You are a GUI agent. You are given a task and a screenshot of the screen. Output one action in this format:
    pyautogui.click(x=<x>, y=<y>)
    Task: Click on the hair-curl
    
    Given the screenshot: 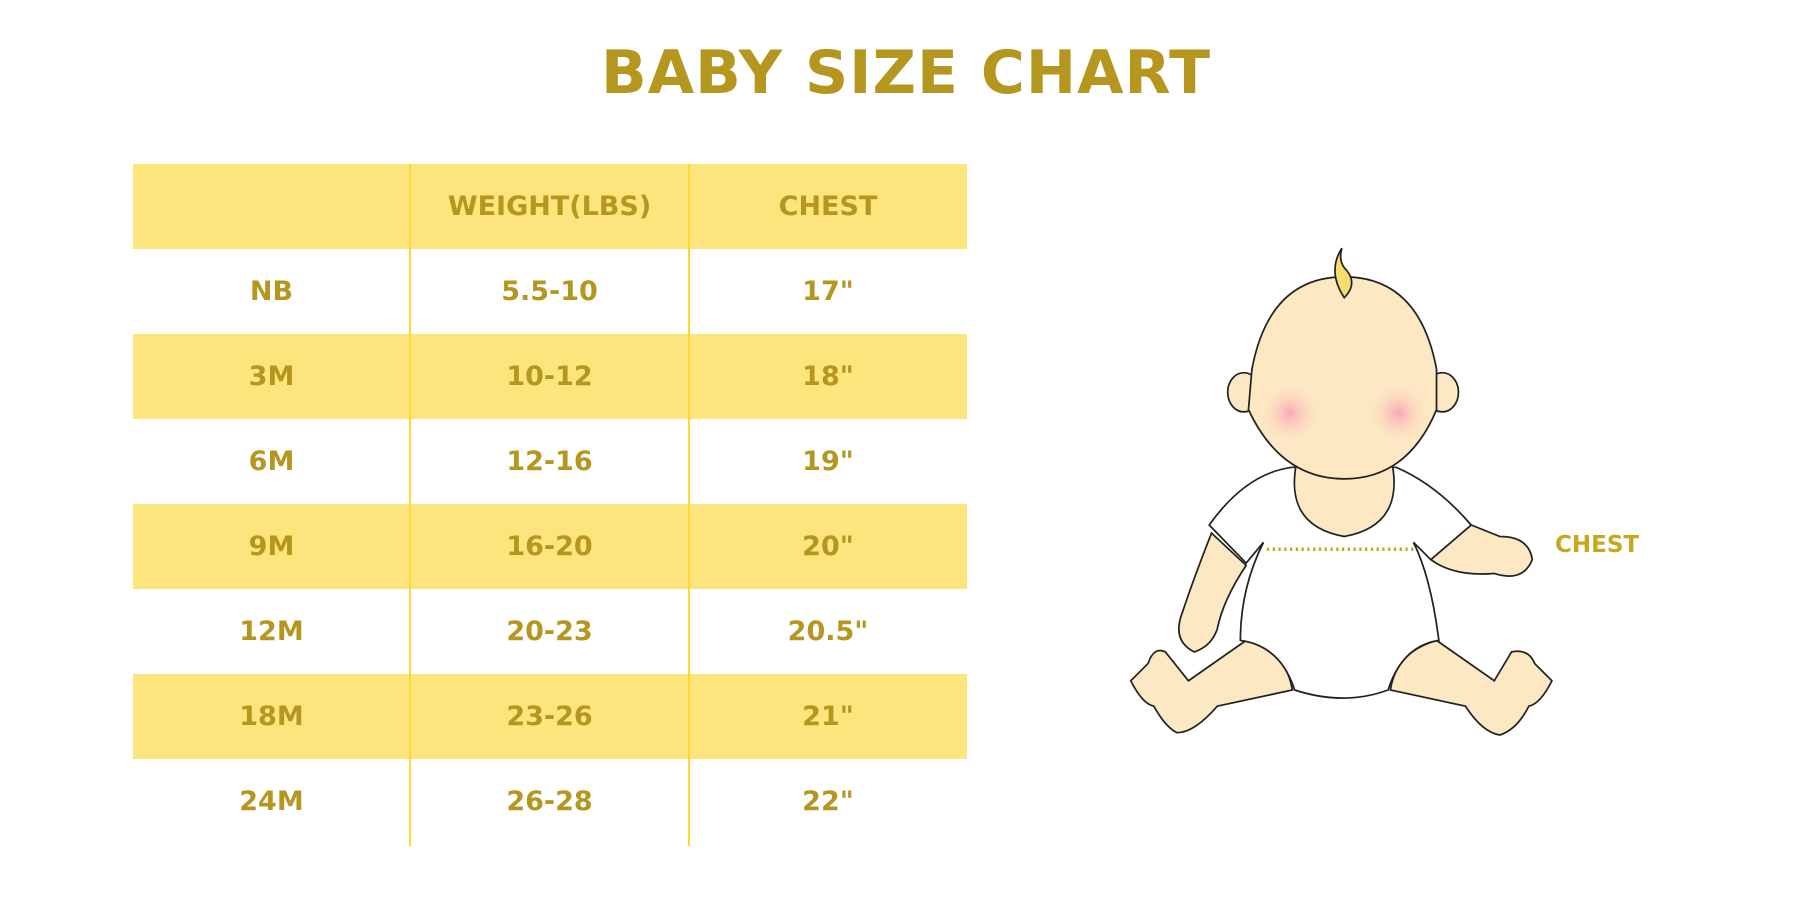 What is the action you would take?
    pyautogui.click(x=1343, y=273)
    